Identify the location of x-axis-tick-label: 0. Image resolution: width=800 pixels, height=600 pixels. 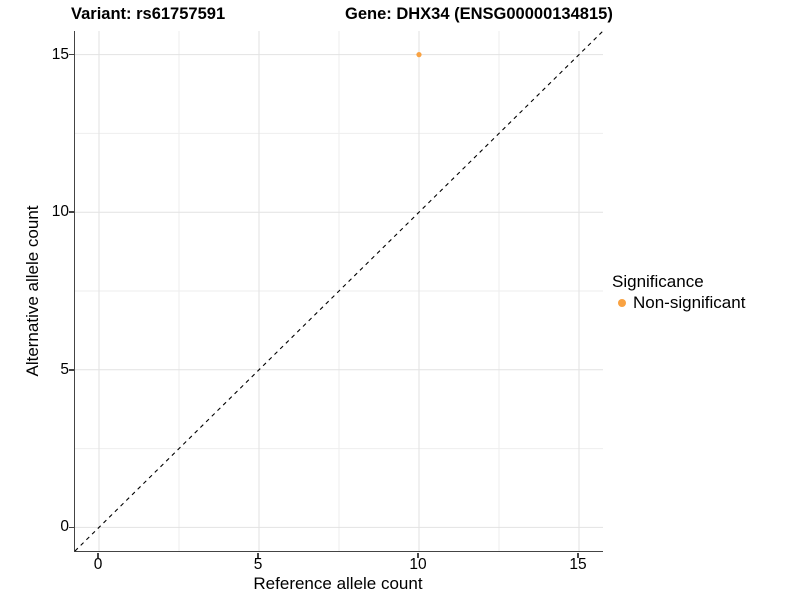
(98, 564).